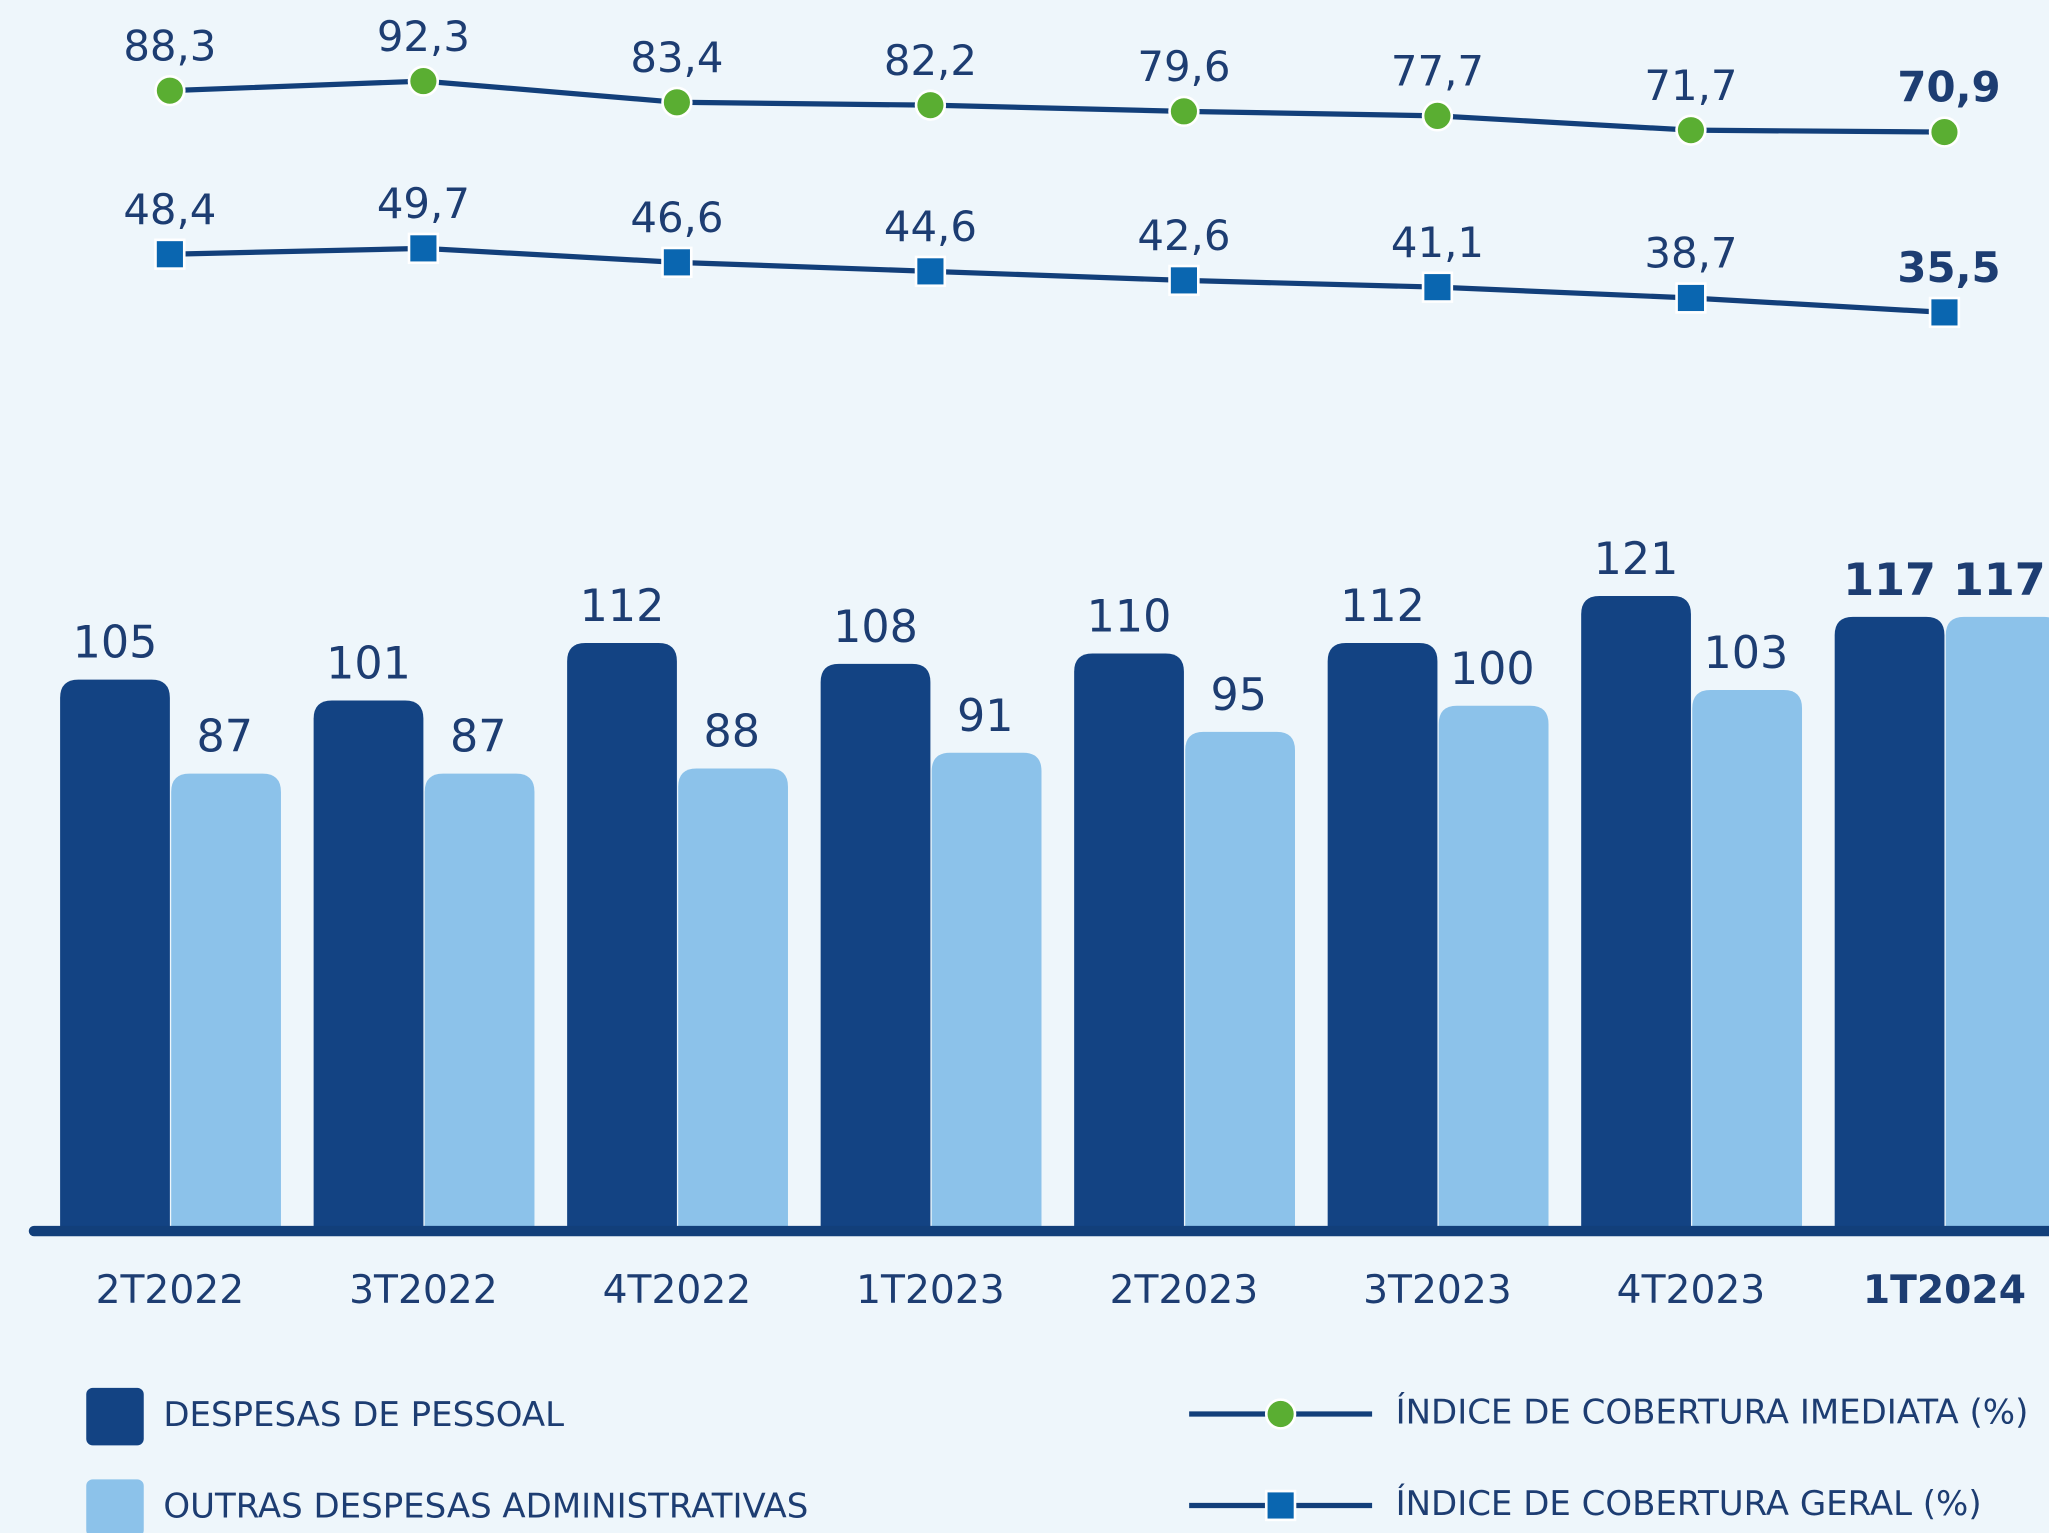 This screenshot has width=2049, height=1533. Describe the element at coordinates (169, 45) in the screenshot. I see `line-value-label: 88,3` at that location.